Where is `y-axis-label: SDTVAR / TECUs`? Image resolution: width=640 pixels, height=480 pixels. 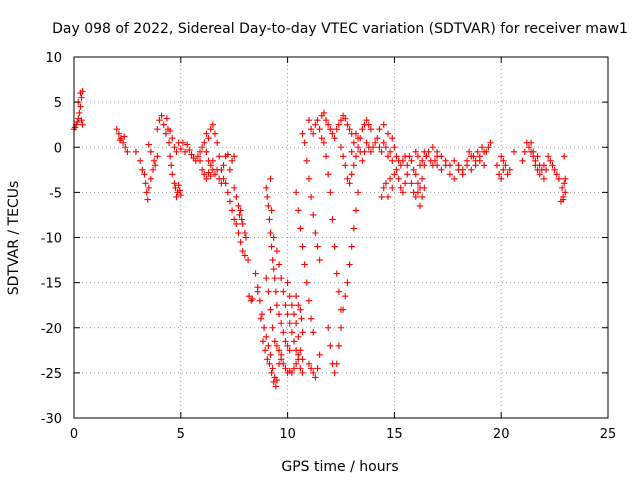 y-axis-label: SDTVAR / TECUs is located at coordinates (14, 238).